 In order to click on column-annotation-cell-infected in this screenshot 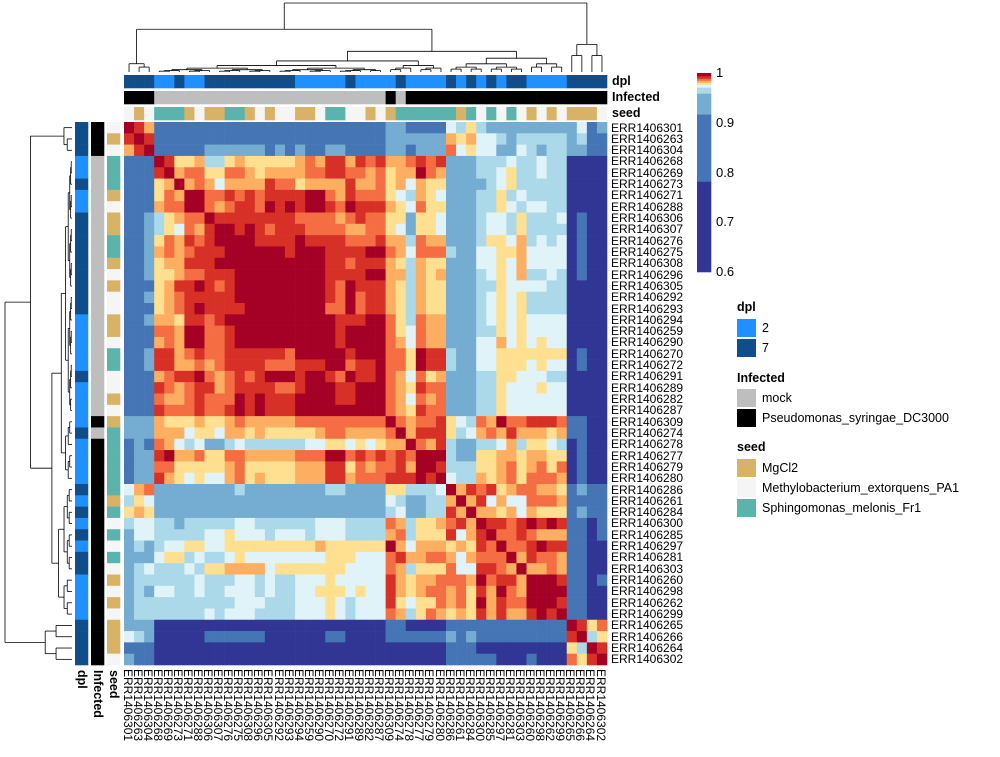, I will do `click(159, 98)`.